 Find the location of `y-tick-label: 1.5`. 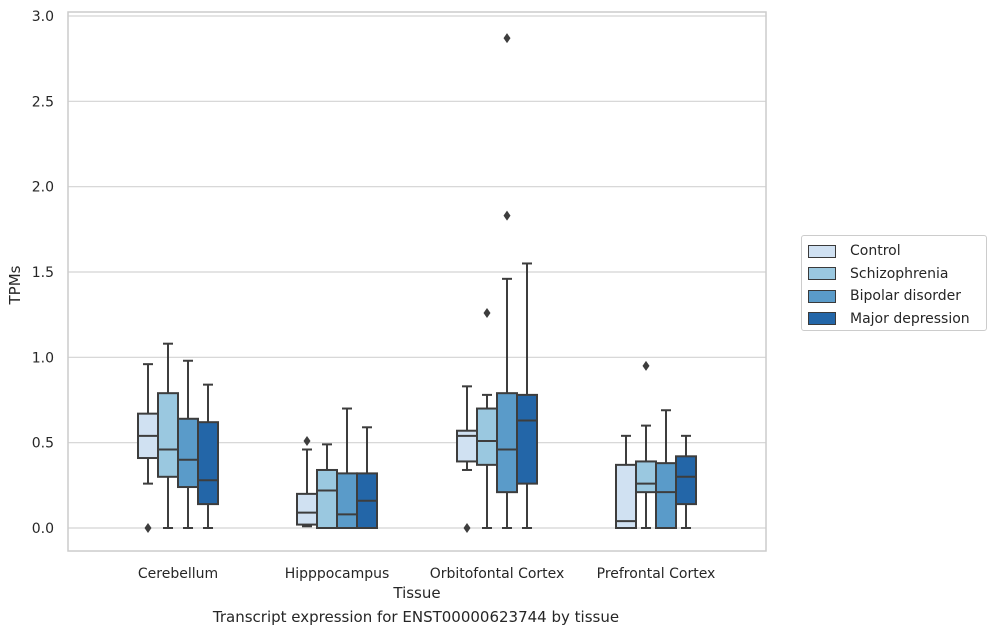

y-tick-label: 1.5 is located at coordinates (43, 273).